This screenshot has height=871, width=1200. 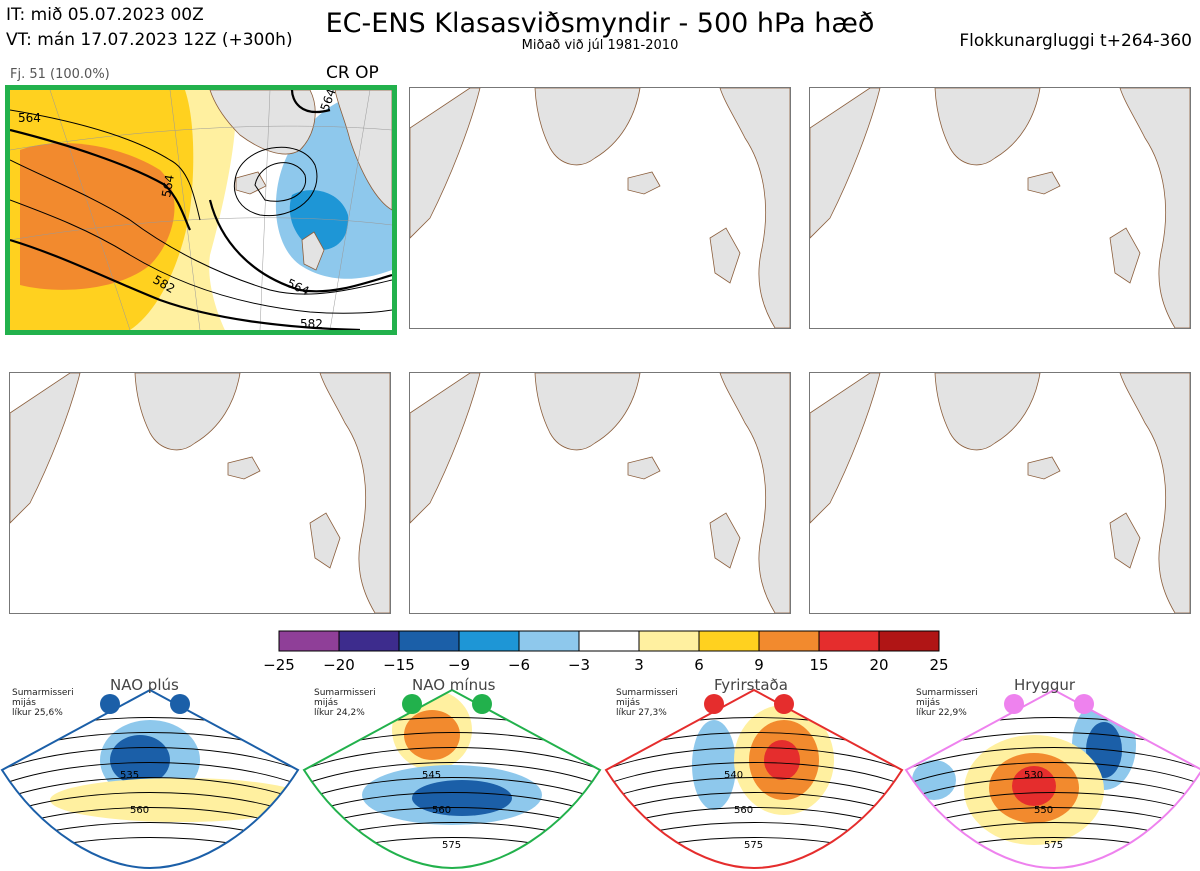 What do you see at coordinates (431, 775) in the screenshot?
I see `regime-contour-label: 545` at bounding box center [431, 775].